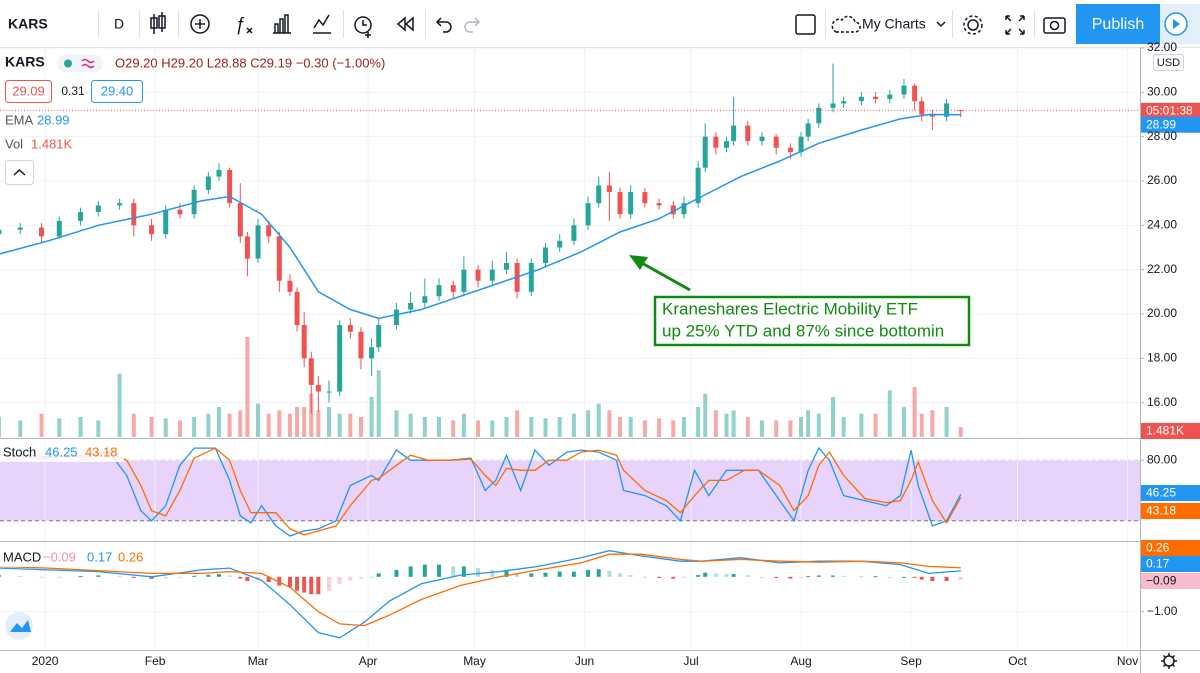  Describe the element at coordinates (973, 25) in the screenshot. I see `chart-settings-button` at that location.